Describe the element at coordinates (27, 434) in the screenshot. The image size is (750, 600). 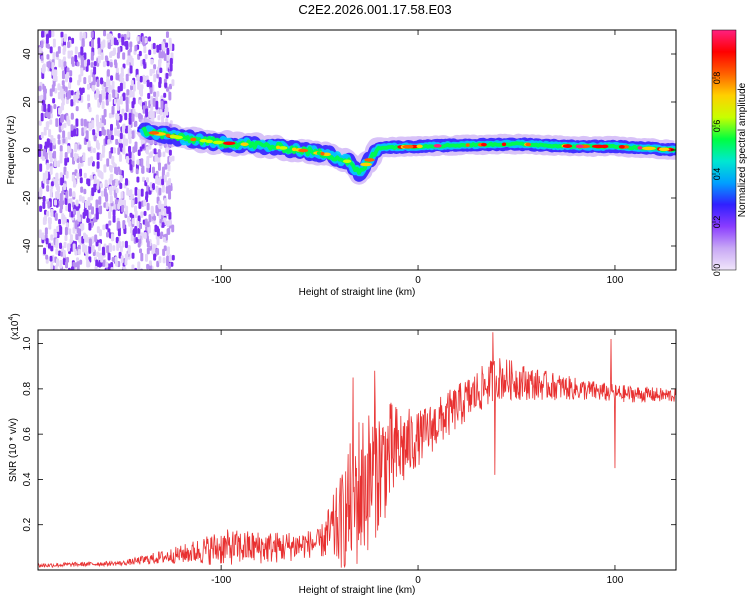
I see `snr-y-tick-label: 0.6` at that location.